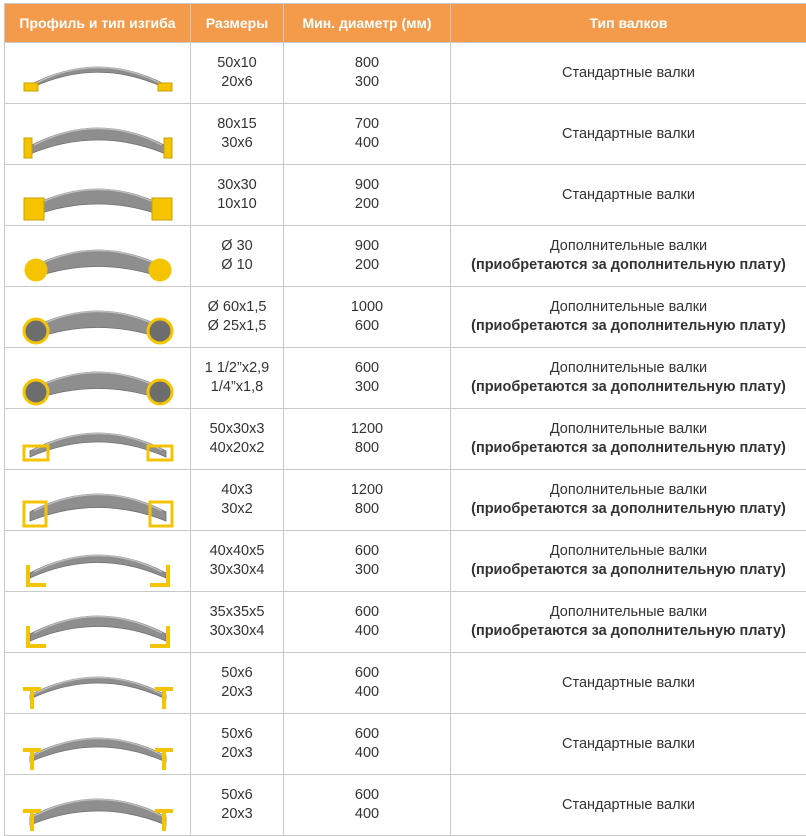 The width and height of the screenshot is (806, 836). Describe the element at coordinates (237, 23) in the screenshot. I see `header-sizes: Размеры` at that location.